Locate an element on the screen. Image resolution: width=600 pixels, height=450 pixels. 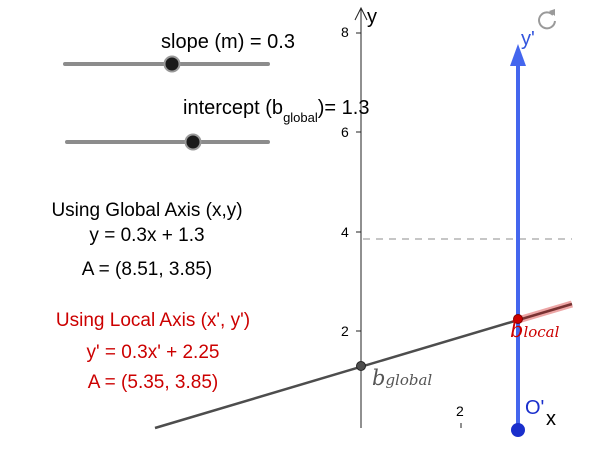
intercept-label-end: )= 1.3 is located at coordinates (343, 108).